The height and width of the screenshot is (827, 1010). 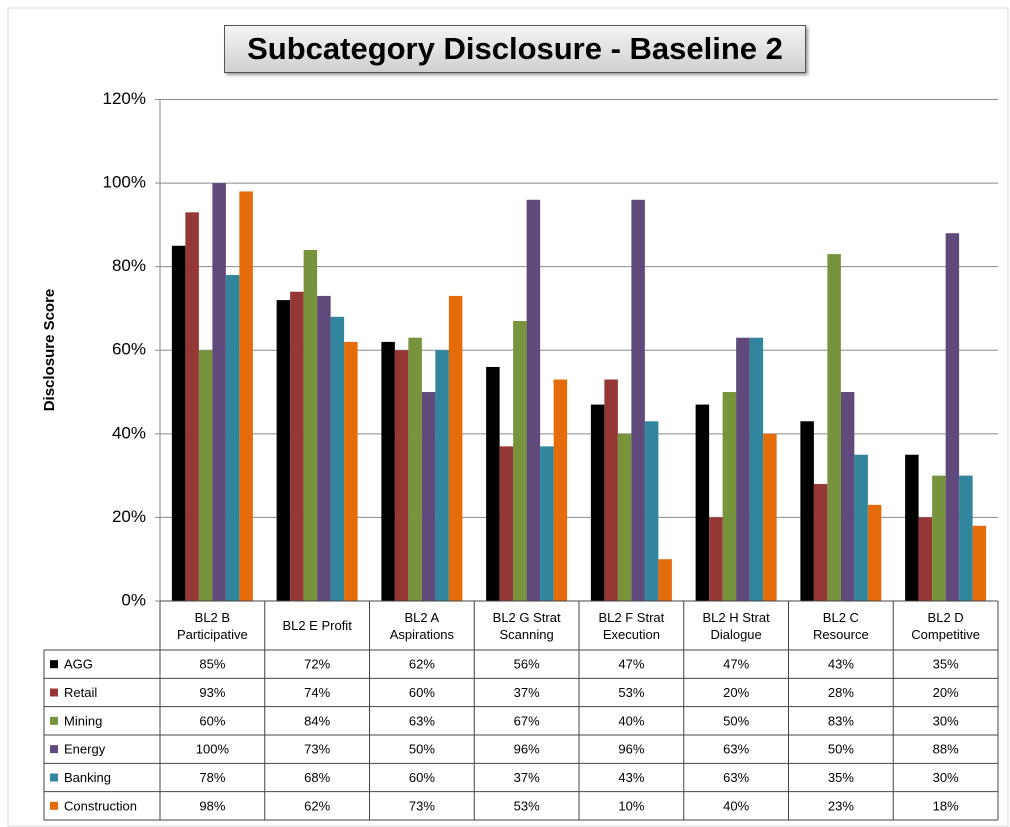 What do you see at coordinates (129, 349) in the screenshot?
I see `y-tick-label: 60%` at bounding box center [129, 349].